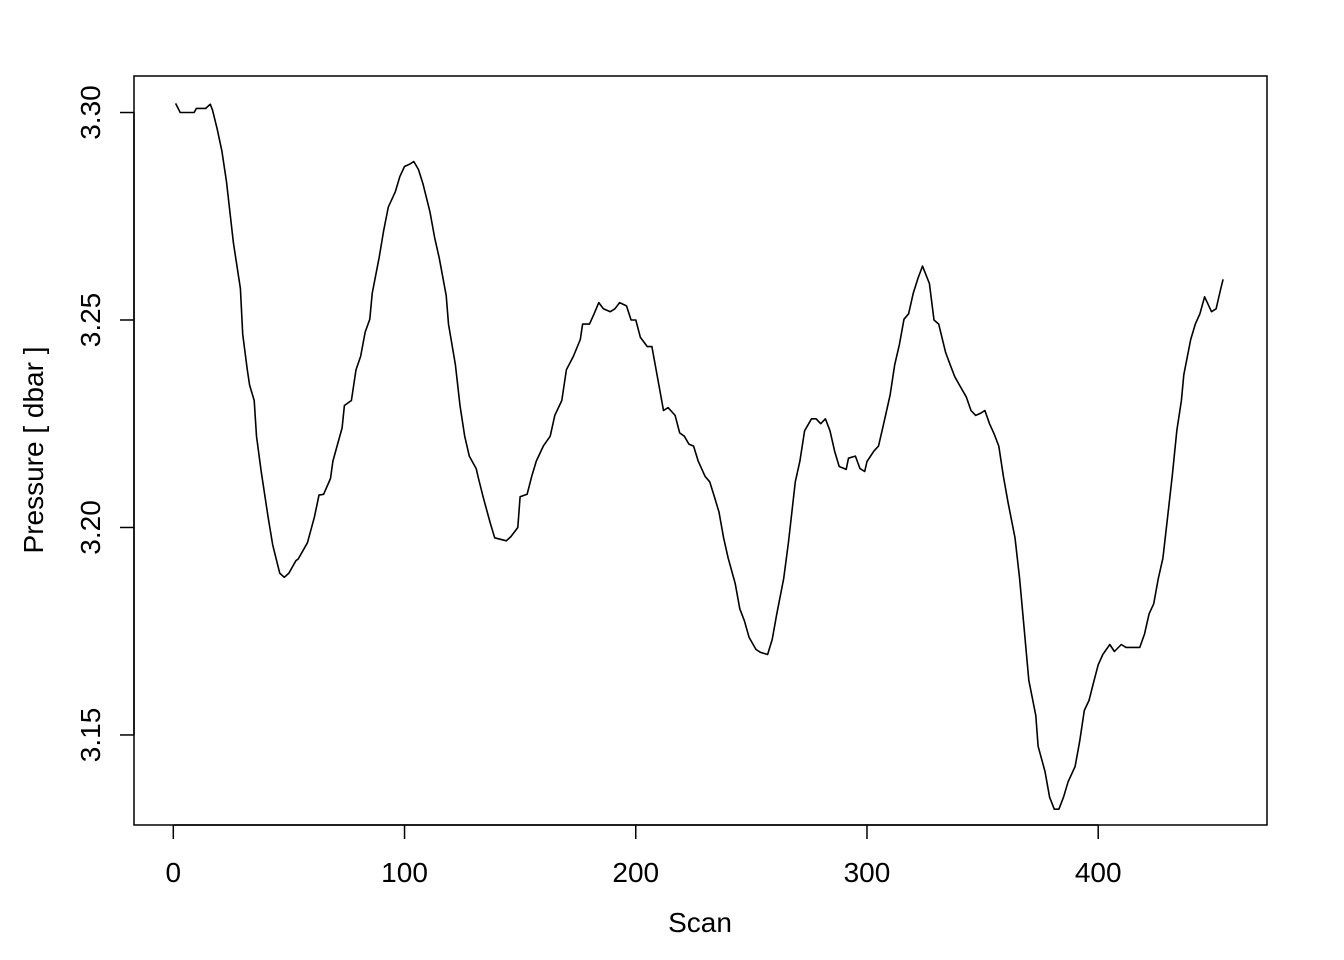 This screenshot has width=1344, height=960. What do you see at coordinates (1098, 872) in the screenshot?
I see `x-tick-label: 400` at bounding box center [1098, 872].